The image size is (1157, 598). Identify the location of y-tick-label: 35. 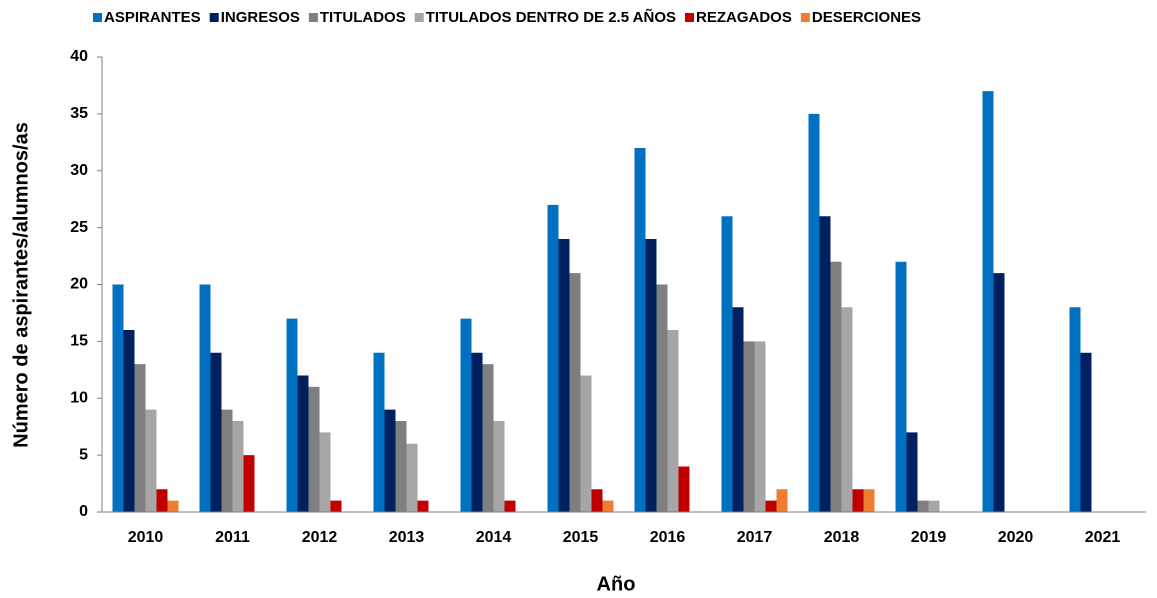
(79, 113).